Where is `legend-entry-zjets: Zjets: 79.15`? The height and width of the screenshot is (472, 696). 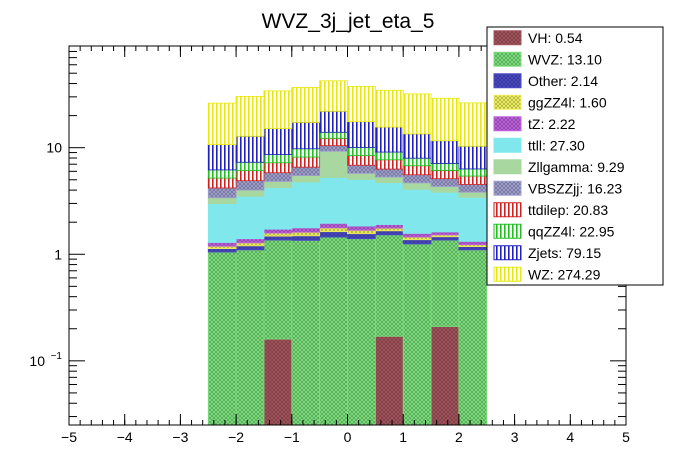 legend-entry-zjets: Zjets: 79.15 is located at coordinates (547, 253).